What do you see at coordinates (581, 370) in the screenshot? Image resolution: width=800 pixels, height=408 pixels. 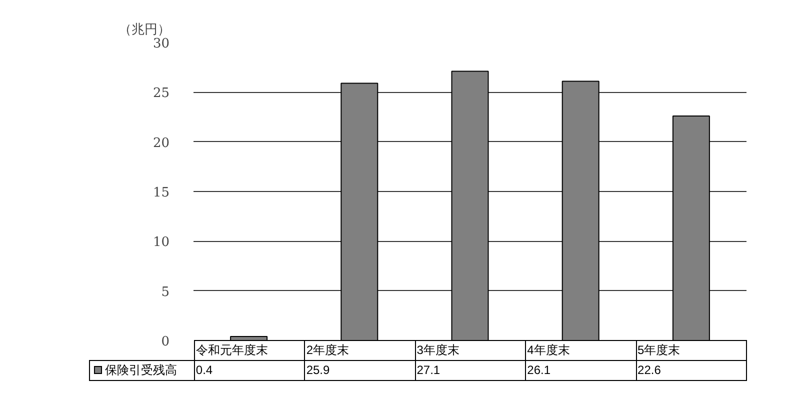 I see `data-label: 26.1` at bounding box center [581, 370].